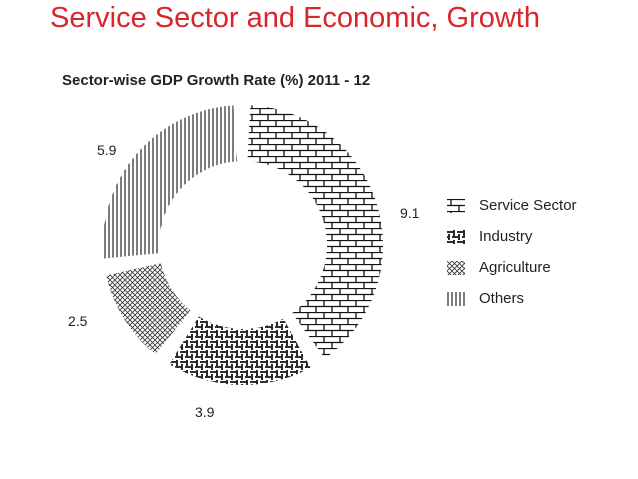 This screenshot has height=479, width=638. I want to click on legend-label: Agriculture, so click(515, 267).